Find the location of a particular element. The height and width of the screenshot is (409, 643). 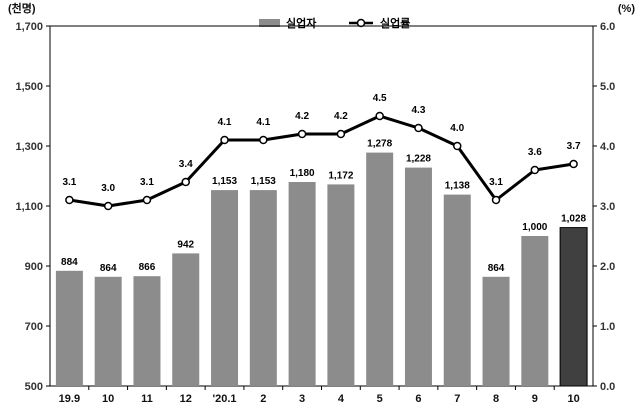

legend-bar-swatch is located at coordinates (269, 23).